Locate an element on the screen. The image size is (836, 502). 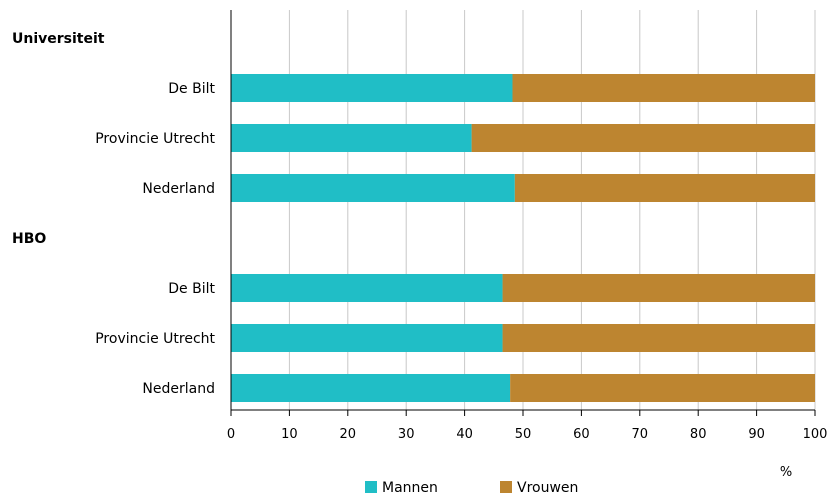
x-tick-label: 10 is located at coordinates (289, 434).